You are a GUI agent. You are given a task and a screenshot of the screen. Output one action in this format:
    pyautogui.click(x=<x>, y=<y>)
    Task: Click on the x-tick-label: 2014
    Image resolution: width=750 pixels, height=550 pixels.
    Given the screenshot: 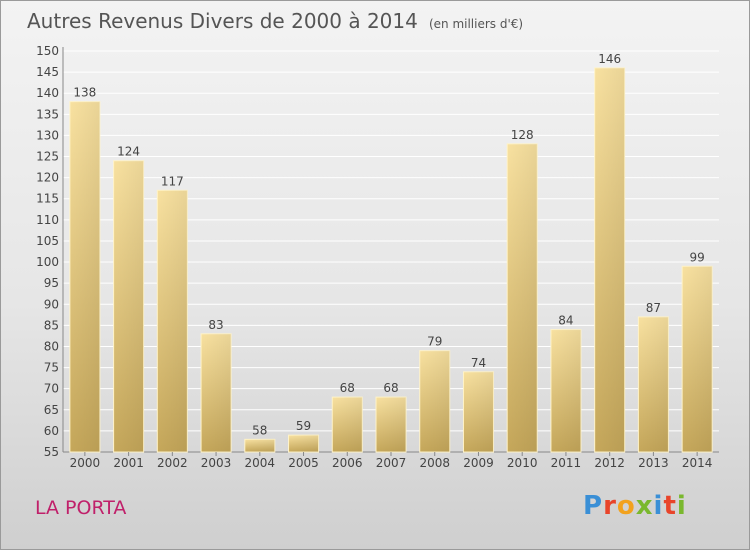 What is the action you would take?
    pyautogui.click(x=697, y=463)
    